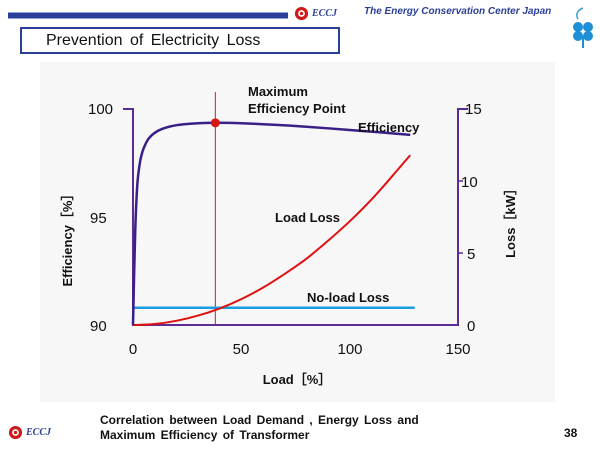 The height and width of the screenshot is (450, 600). What do you see at coordinates (148, 15) in the screenshot?
I see `header-rule` at bounding box center [148, 15].